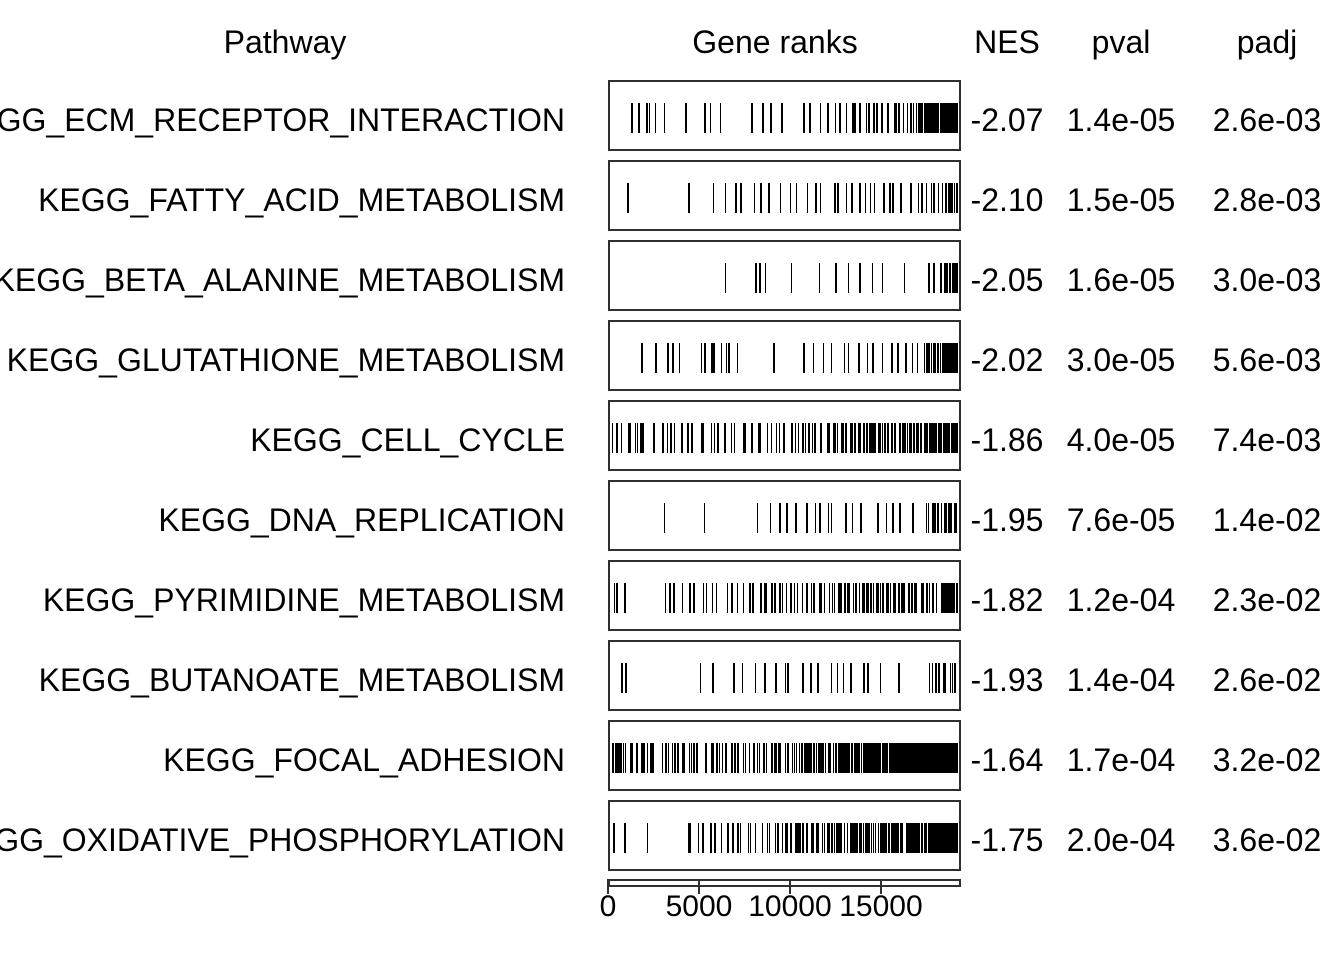 The width and height of the screenshot is (1344, 960). Describe the element at coordinates (1267, 600) in the screenshot. I see `padj-value: 2.3e-02` at that location.